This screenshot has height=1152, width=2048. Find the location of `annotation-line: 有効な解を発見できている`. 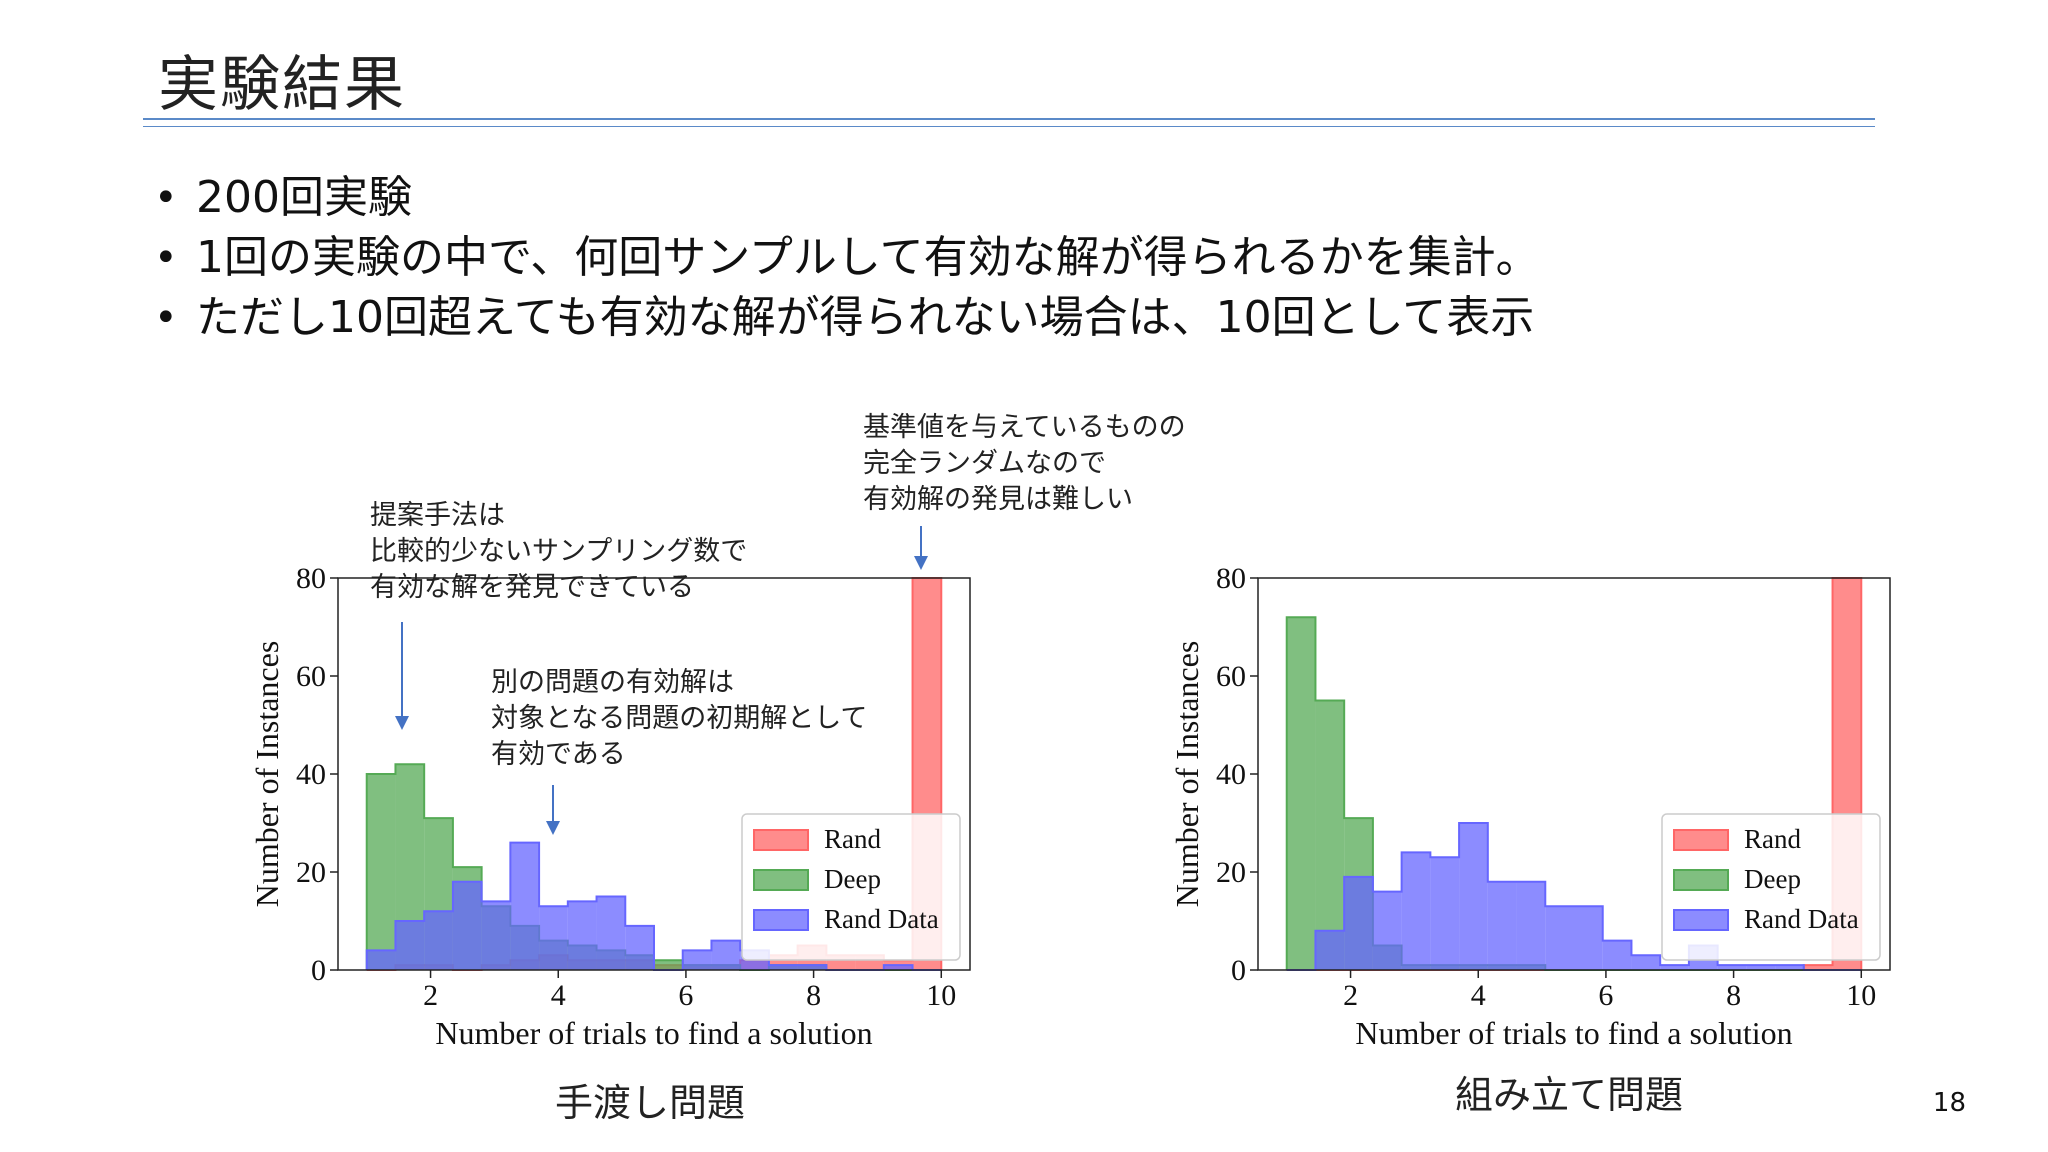

annotation-line: 有効な解を発見できている is located at coordinates (532, 587).